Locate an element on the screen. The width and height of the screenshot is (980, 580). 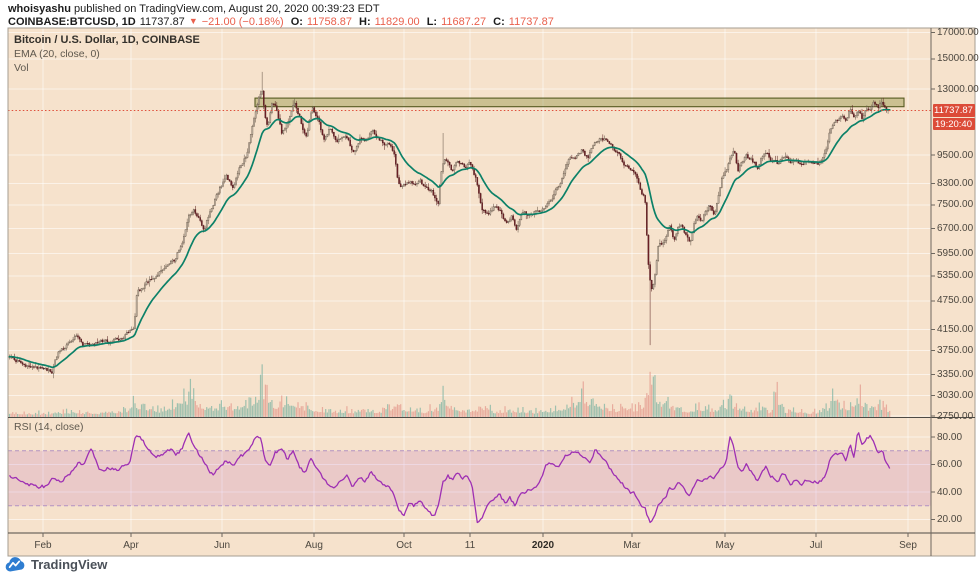
open-value: 11758.87 is located at coordinates (329, 22).